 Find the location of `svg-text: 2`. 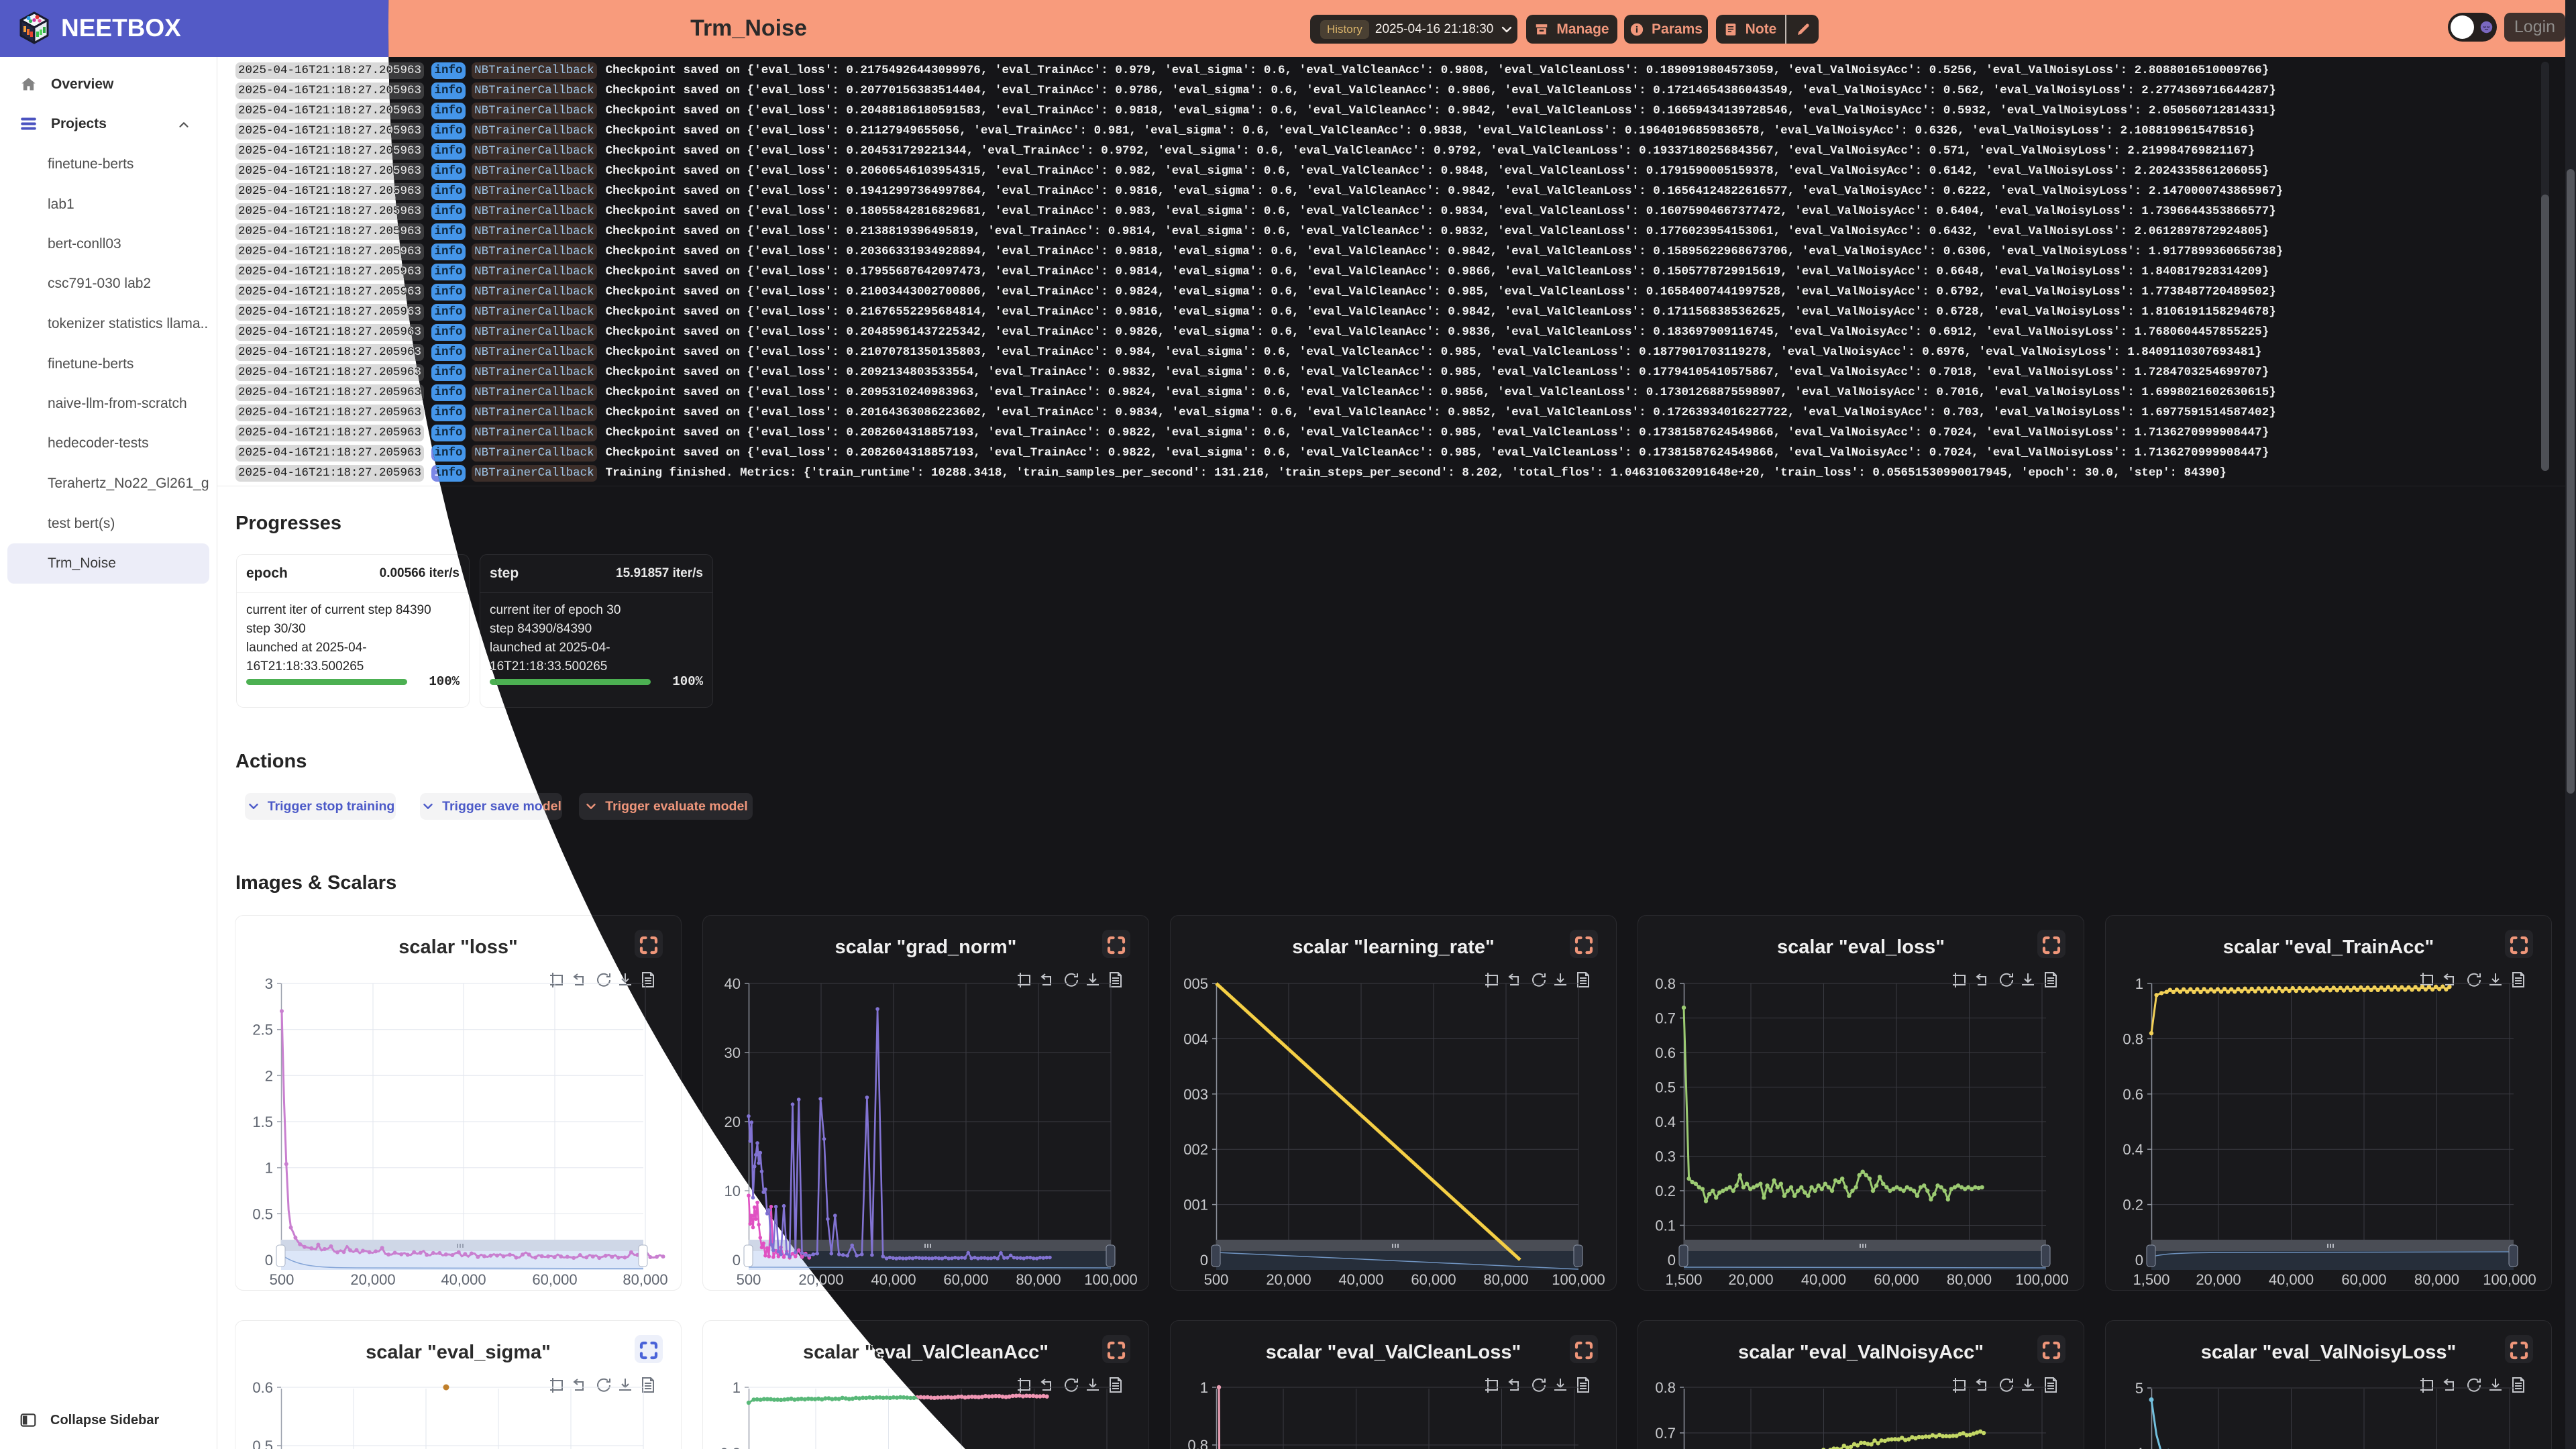

svg-text: 2 is located at coordinates (269, 1075).